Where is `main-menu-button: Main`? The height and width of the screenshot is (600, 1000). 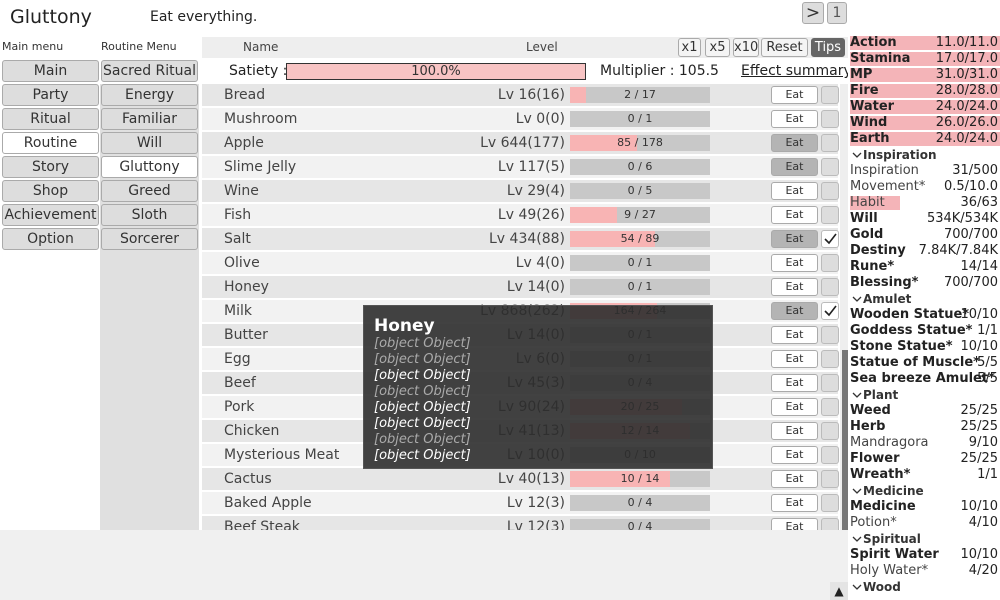 main-menu-button: Main is located at coordinates (50, 71).